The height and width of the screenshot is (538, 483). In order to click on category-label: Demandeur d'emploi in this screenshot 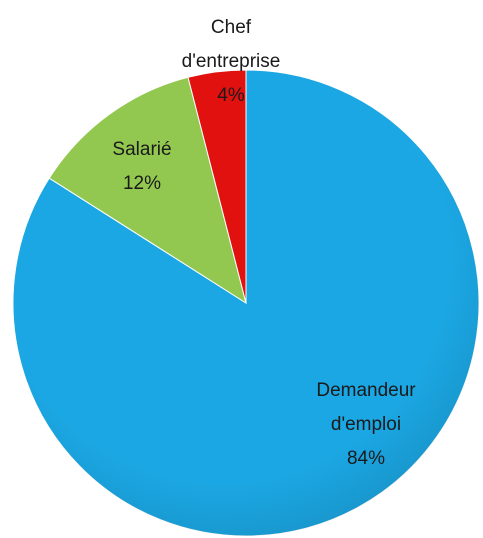, I will do `click(366, 407)`.